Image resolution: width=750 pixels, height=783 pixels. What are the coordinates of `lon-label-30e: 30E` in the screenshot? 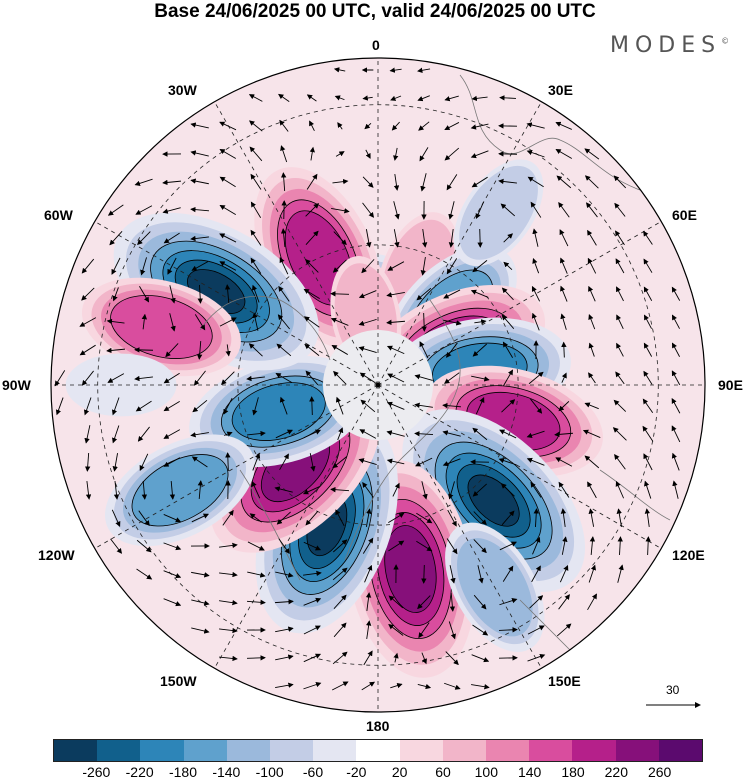 It's located at (560, 90).